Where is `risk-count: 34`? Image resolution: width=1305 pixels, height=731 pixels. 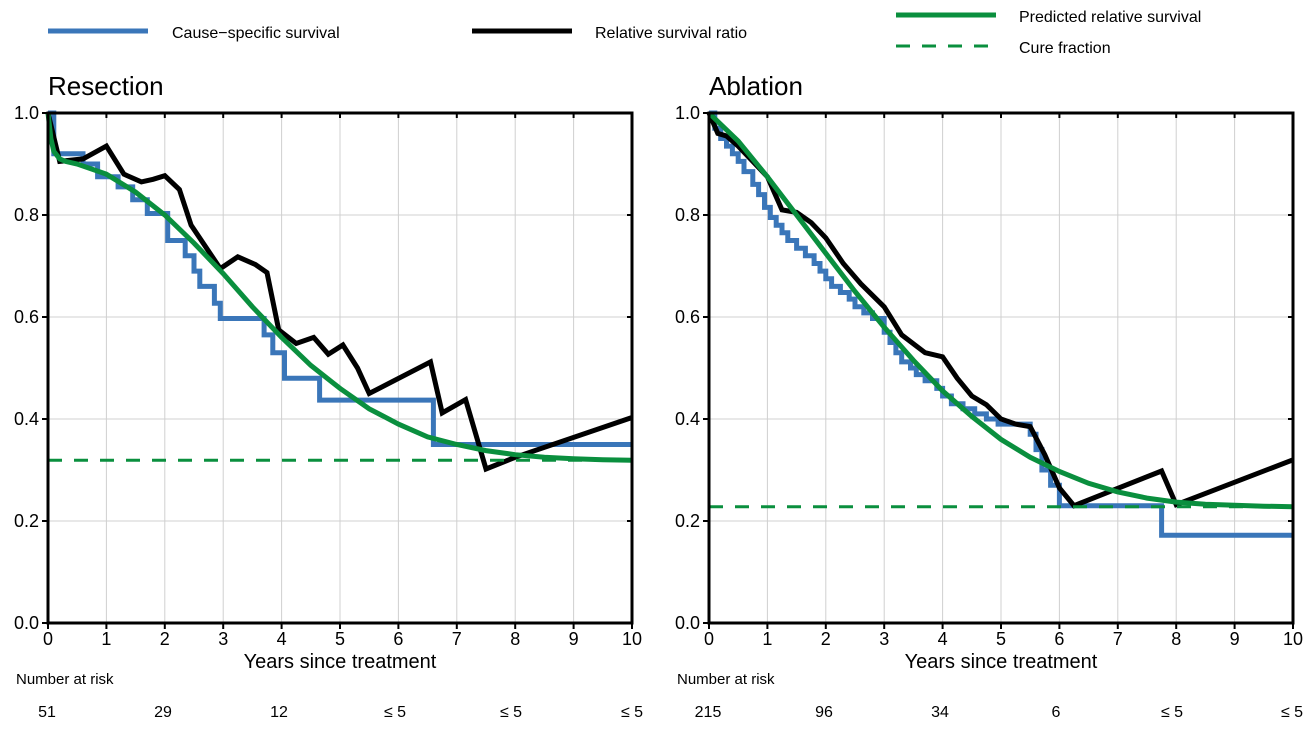
risk-count: 34 is located at coordinates (940, 712).